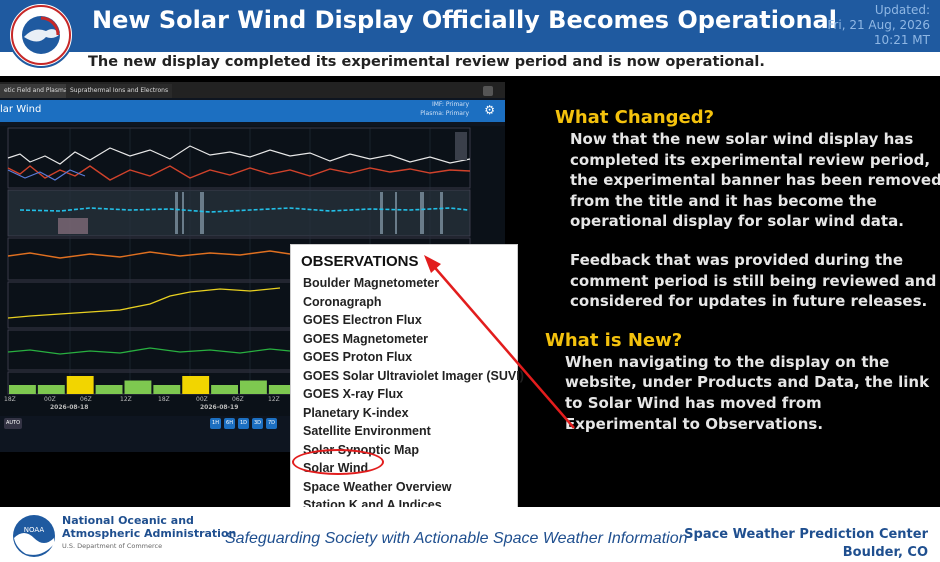 Image resolution: width=940 pixels, height=562 pixels. Describe the element at coordinates (885, 552) in the screenshot. I see `swpc-line2: Boulder, CO` at that location.